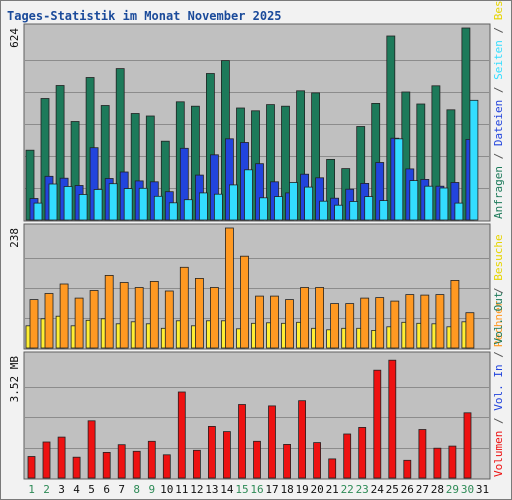 The width and height of the screenshot is (512, 500). Describe the element at coordinates (46, 489) in the screenshot. I see `day-label-2: 2` at that location.